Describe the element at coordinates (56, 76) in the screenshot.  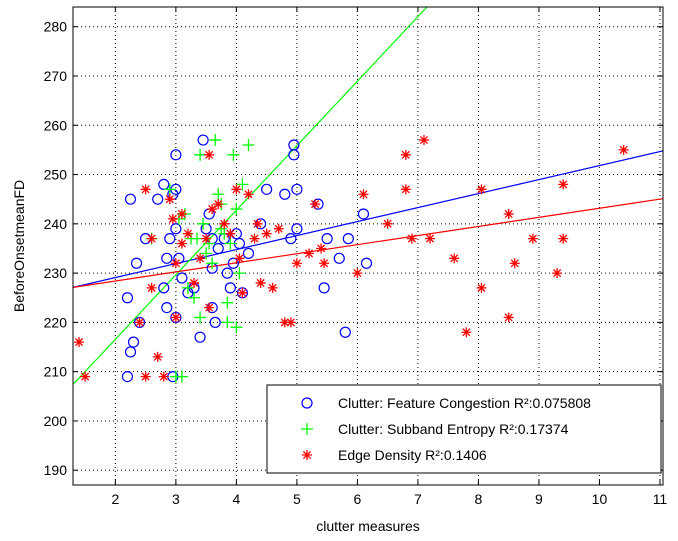
I see `y-tick-label: 270` at that location.